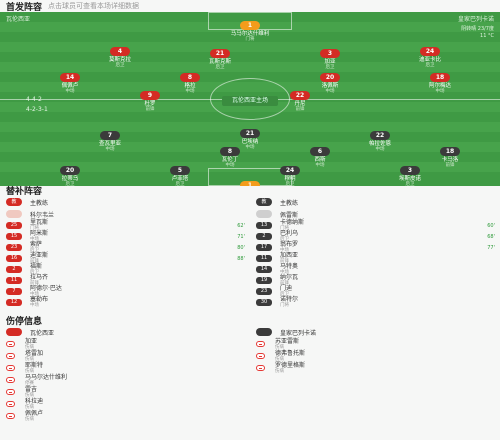 The height and width of the screenshot is (440, 500). Describe the element at coordinates (46, 288) in the screenshot. I see `sub-name: 阿德尔·巴达` at that location.